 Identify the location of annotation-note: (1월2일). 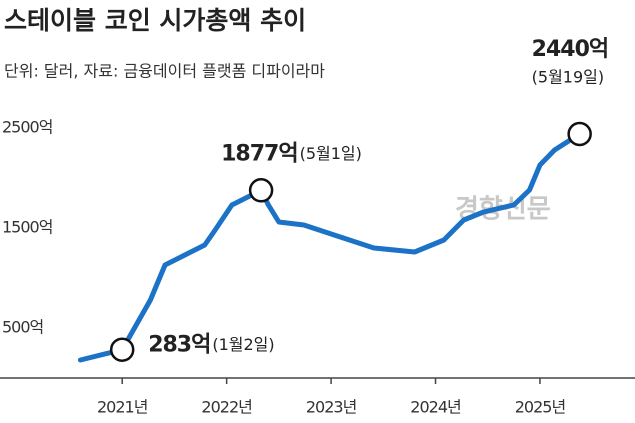
(243, 344).